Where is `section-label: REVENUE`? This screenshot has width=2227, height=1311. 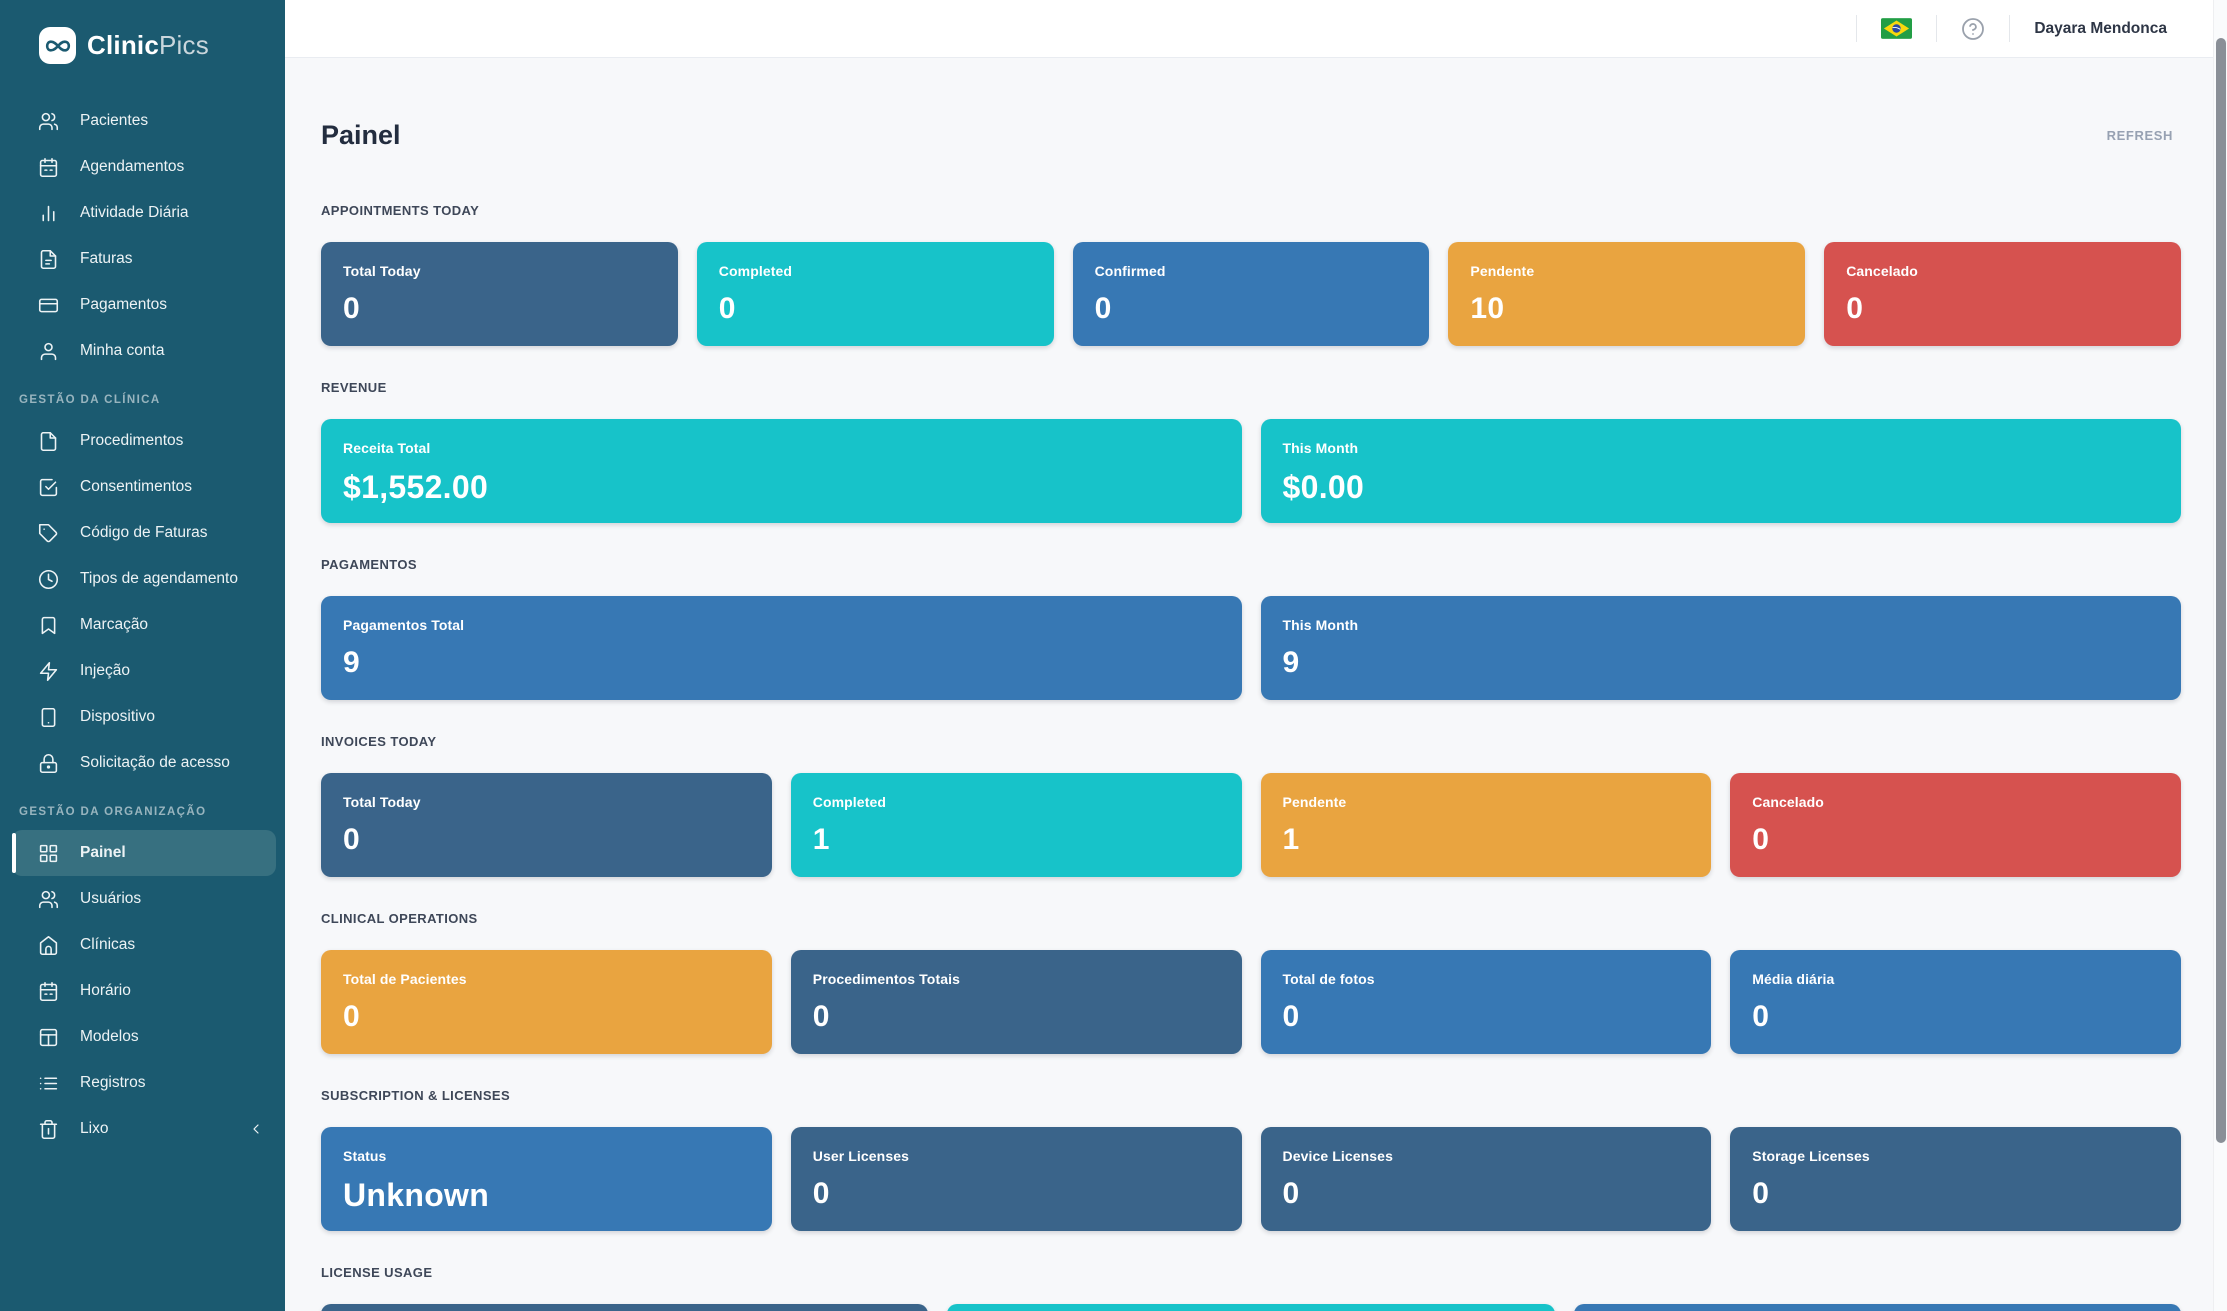
section-label: REVENUE is located at coordinates (354, 388).